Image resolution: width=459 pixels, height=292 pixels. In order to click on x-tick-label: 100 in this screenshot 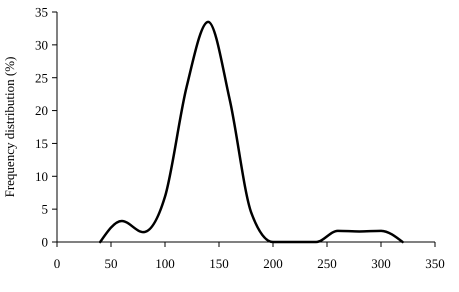, I will do `click(165, 263)`.